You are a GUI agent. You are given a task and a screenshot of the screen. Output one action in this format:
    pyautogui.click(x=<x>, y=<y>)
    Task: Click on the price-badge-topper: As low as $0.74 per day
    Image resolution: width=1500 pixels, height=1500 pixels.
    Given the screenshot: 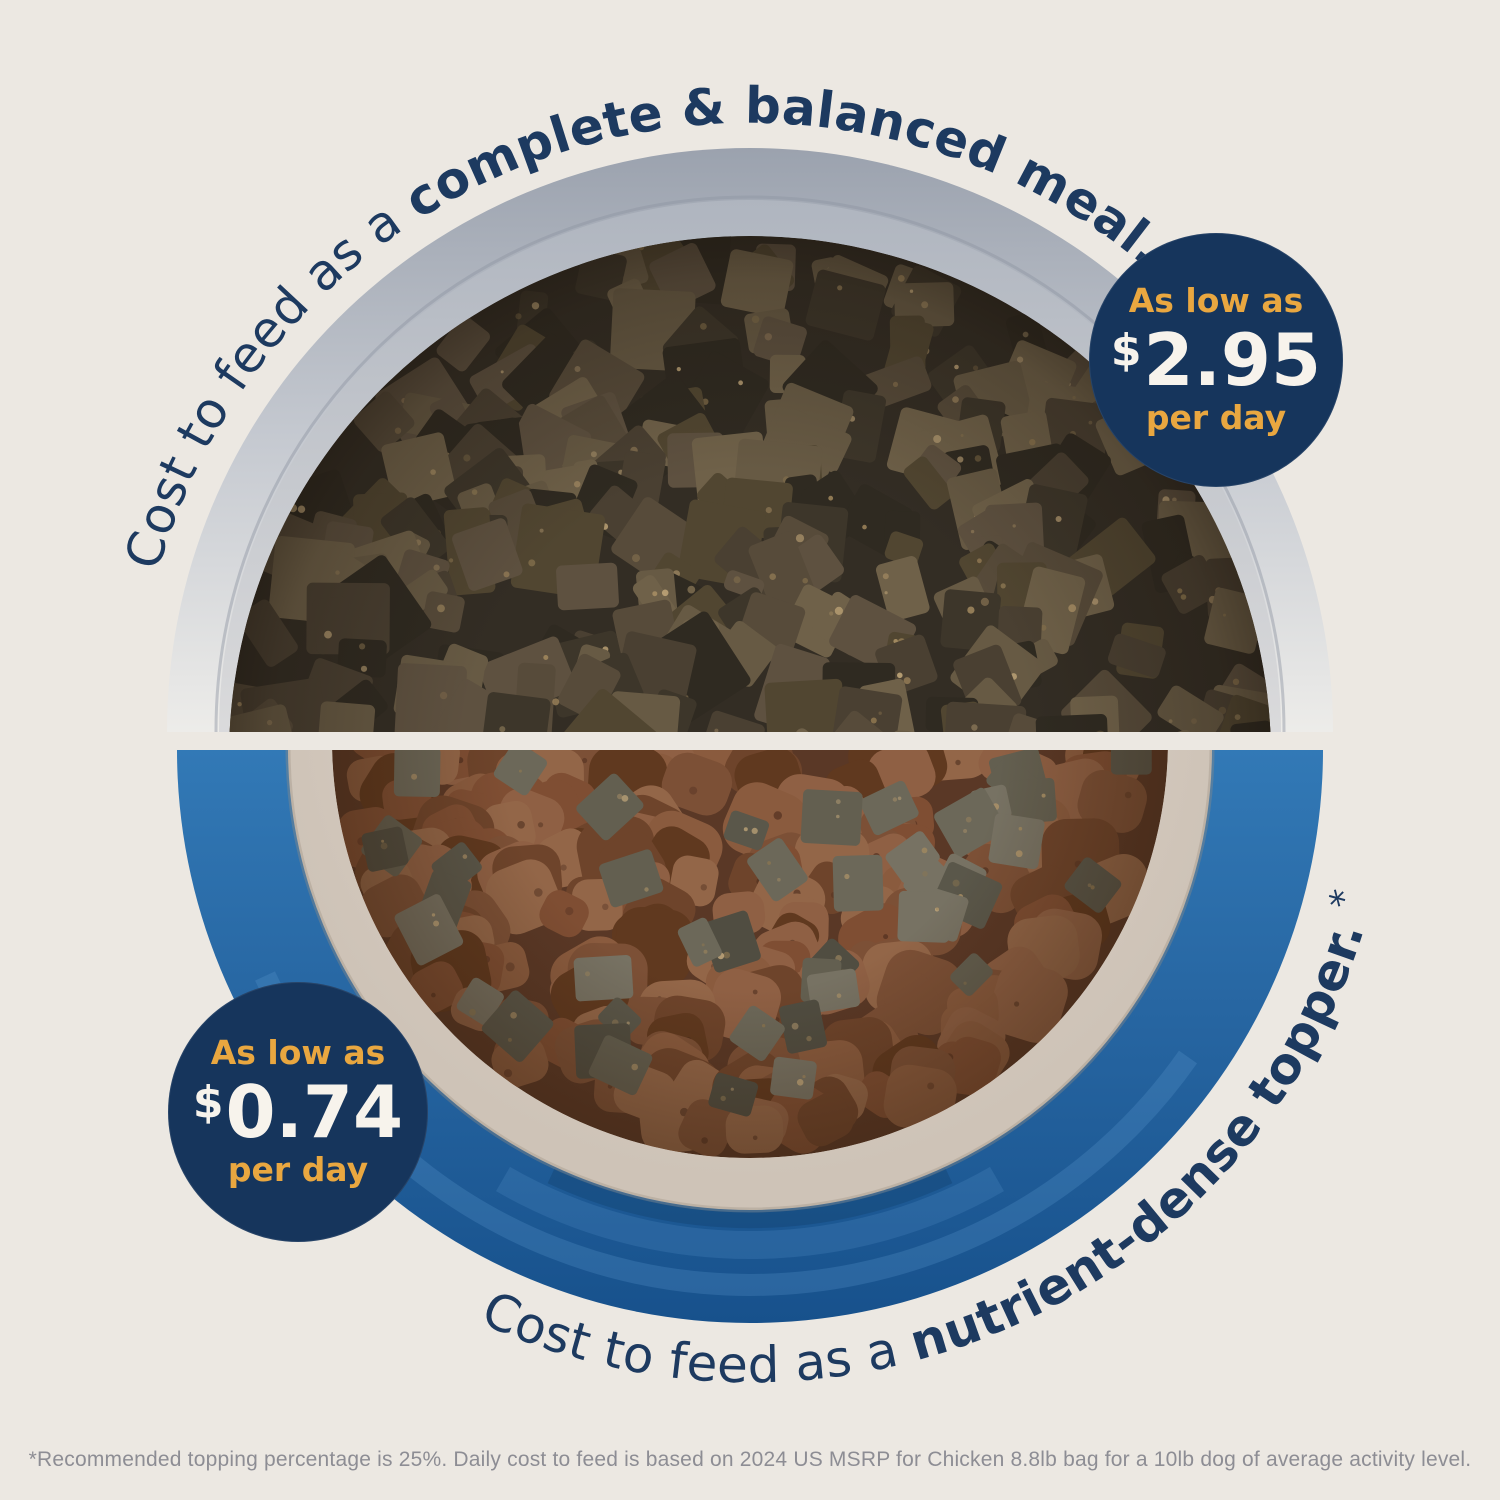 What is the action you would take?
    pyautogui.click(x=298, y=1112)
    